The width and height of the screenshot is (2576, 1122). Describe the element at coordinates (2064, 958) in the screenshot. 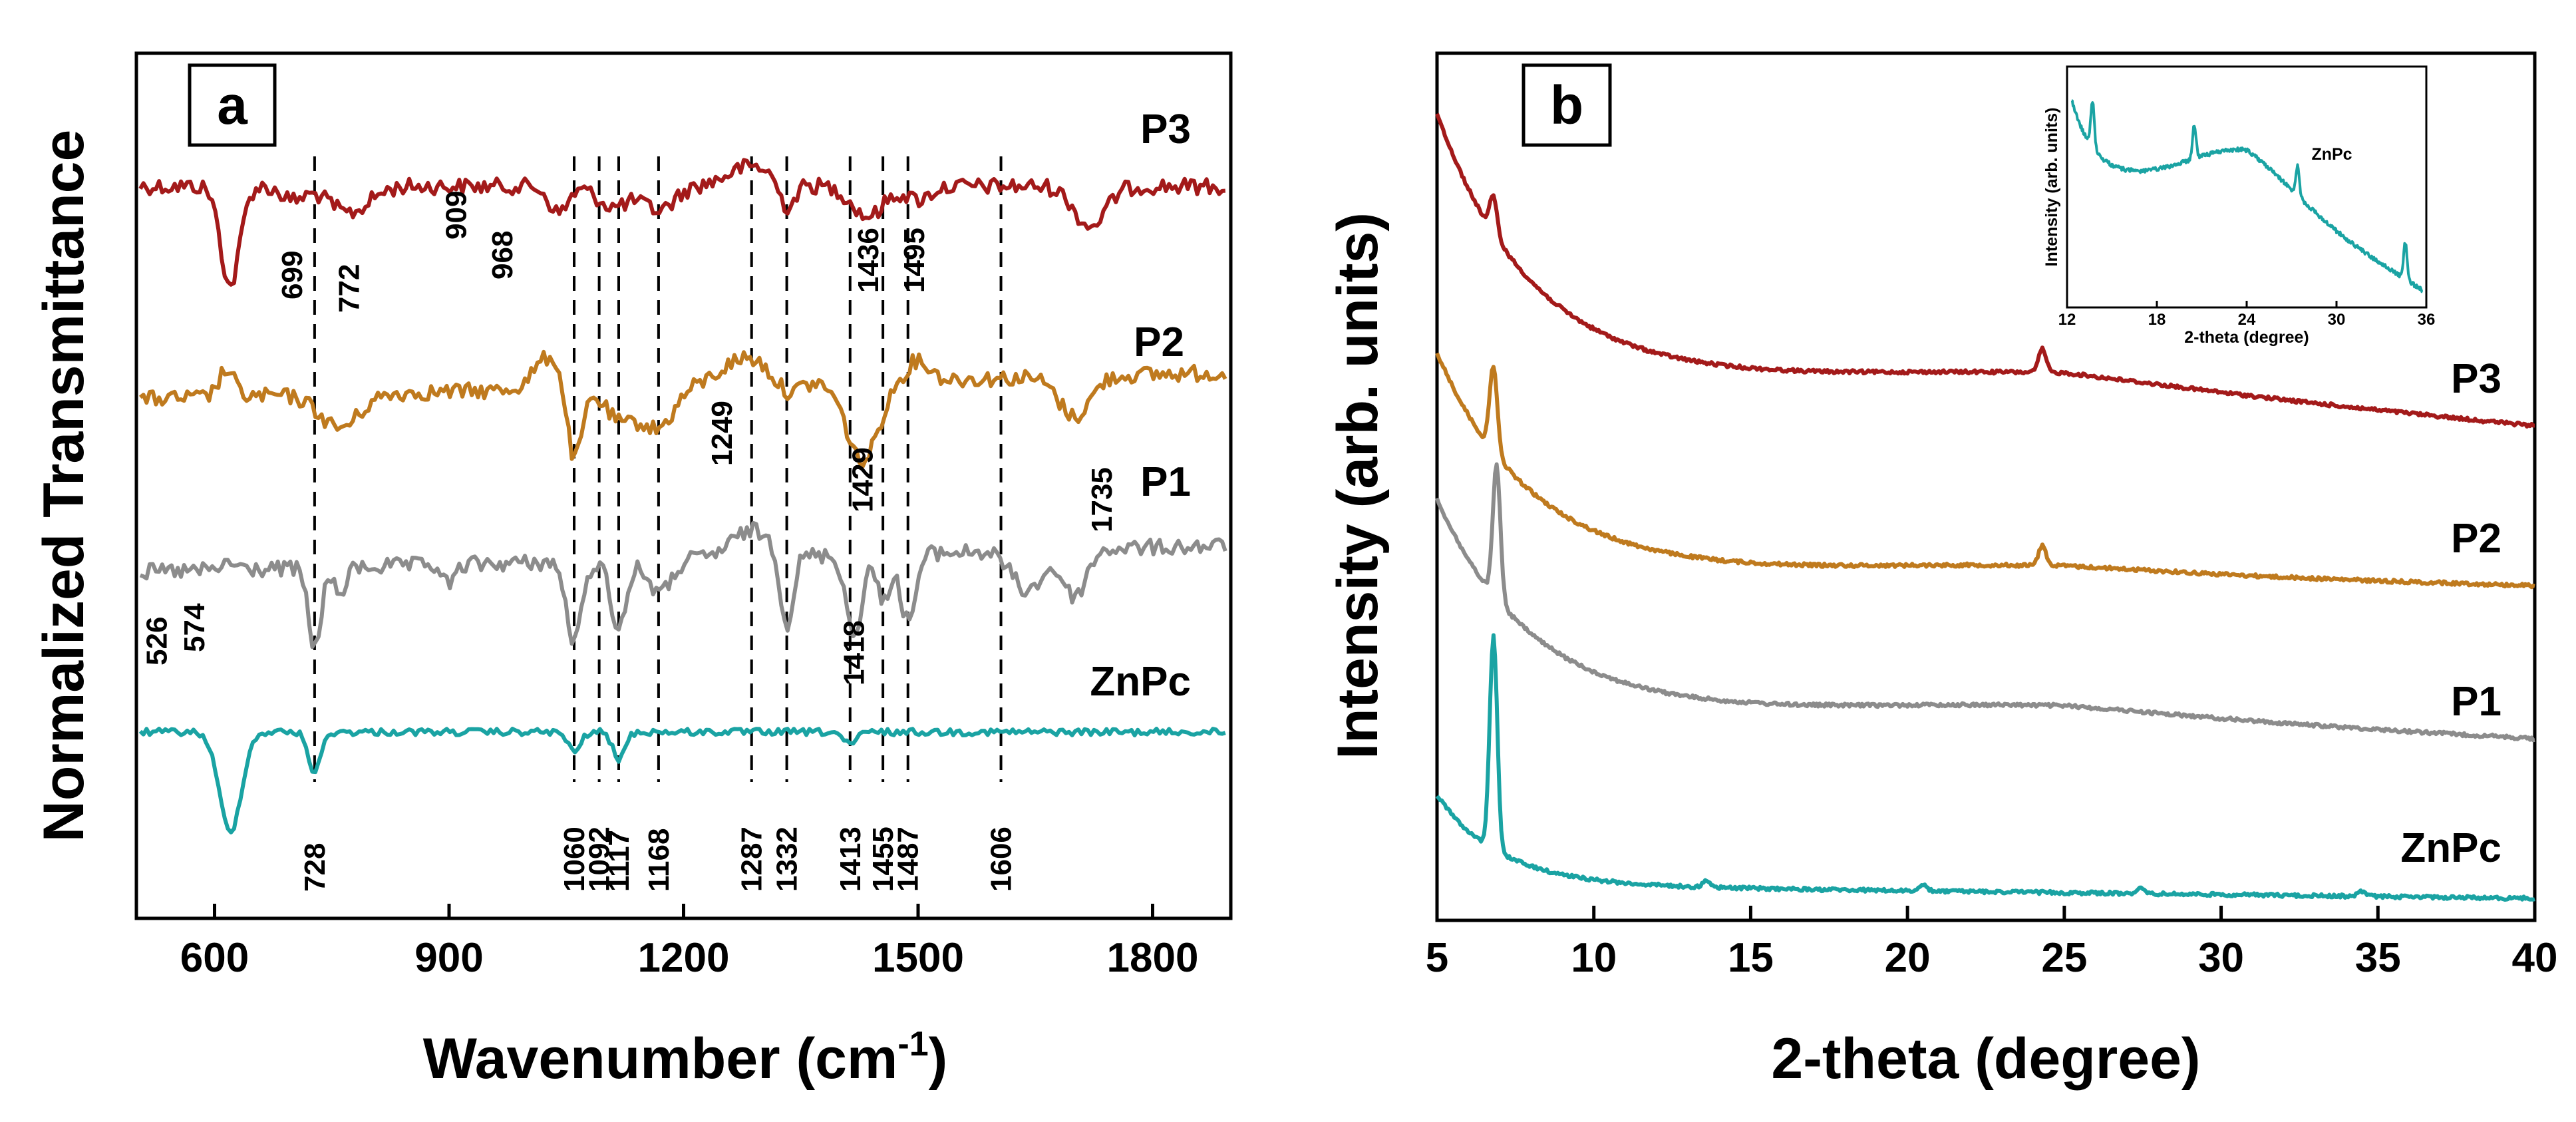

I see `x-tick-label-25: 25` at that location.